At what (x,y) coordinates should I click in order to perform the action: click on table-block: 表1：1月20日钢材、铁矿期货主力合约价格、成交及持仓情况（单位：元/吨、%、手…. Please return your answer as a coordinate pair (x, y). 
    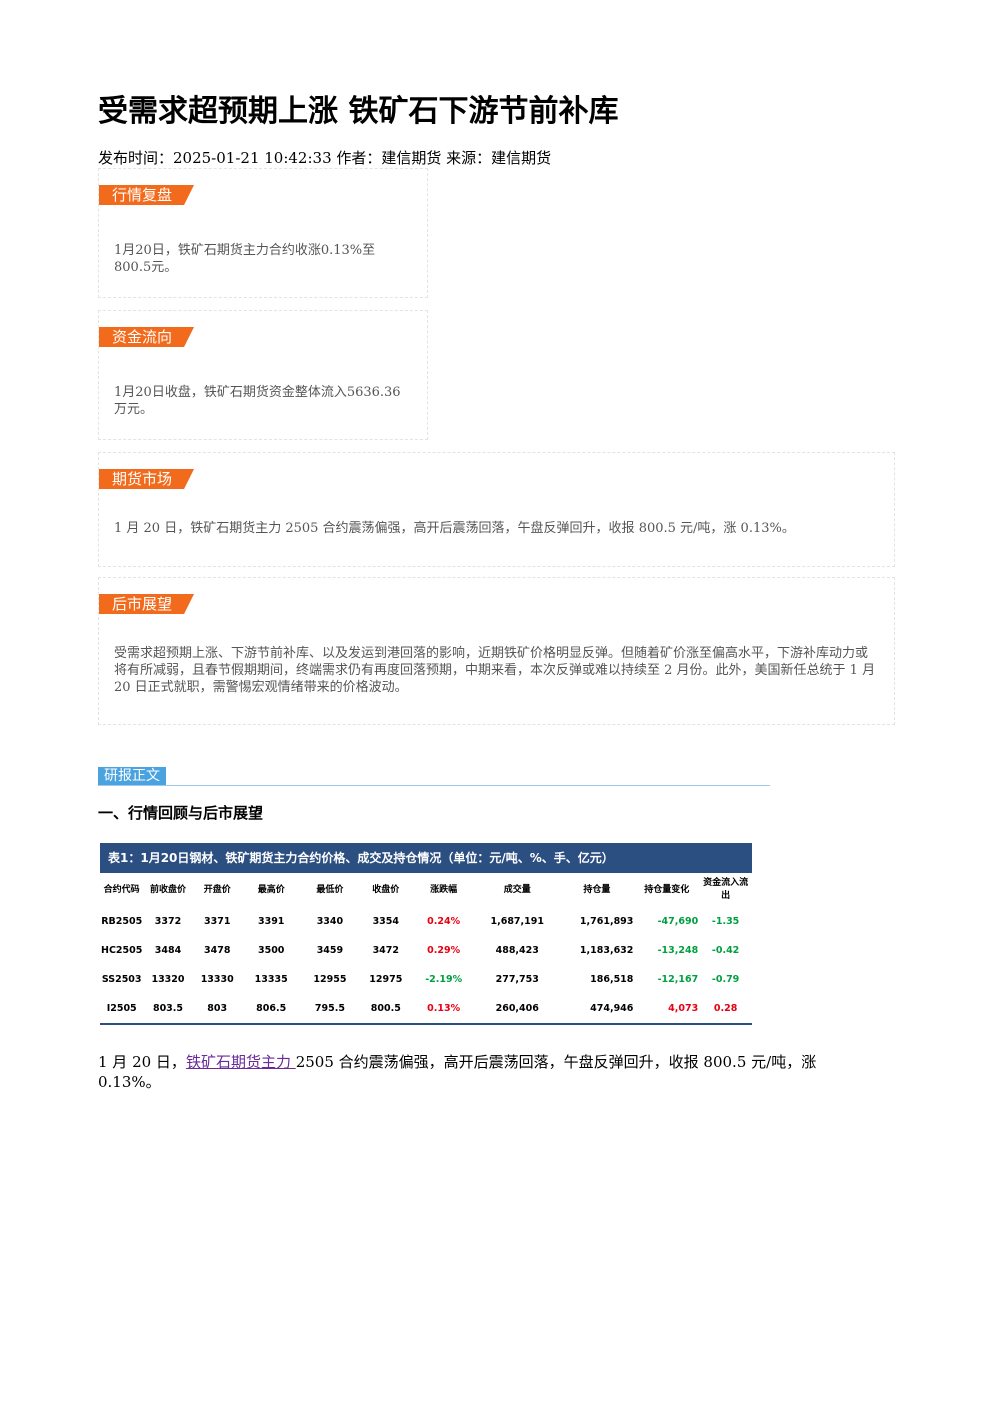
    Looking at the image, I should click on (426, 934).